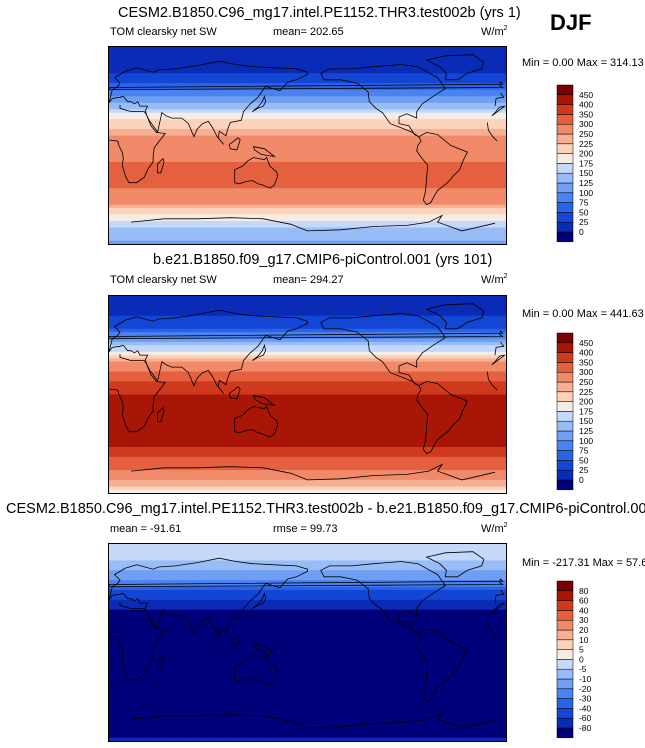 The image size is (645, 748). I want to click on panel-1-colorbar-label: 200, so click(586, 154).